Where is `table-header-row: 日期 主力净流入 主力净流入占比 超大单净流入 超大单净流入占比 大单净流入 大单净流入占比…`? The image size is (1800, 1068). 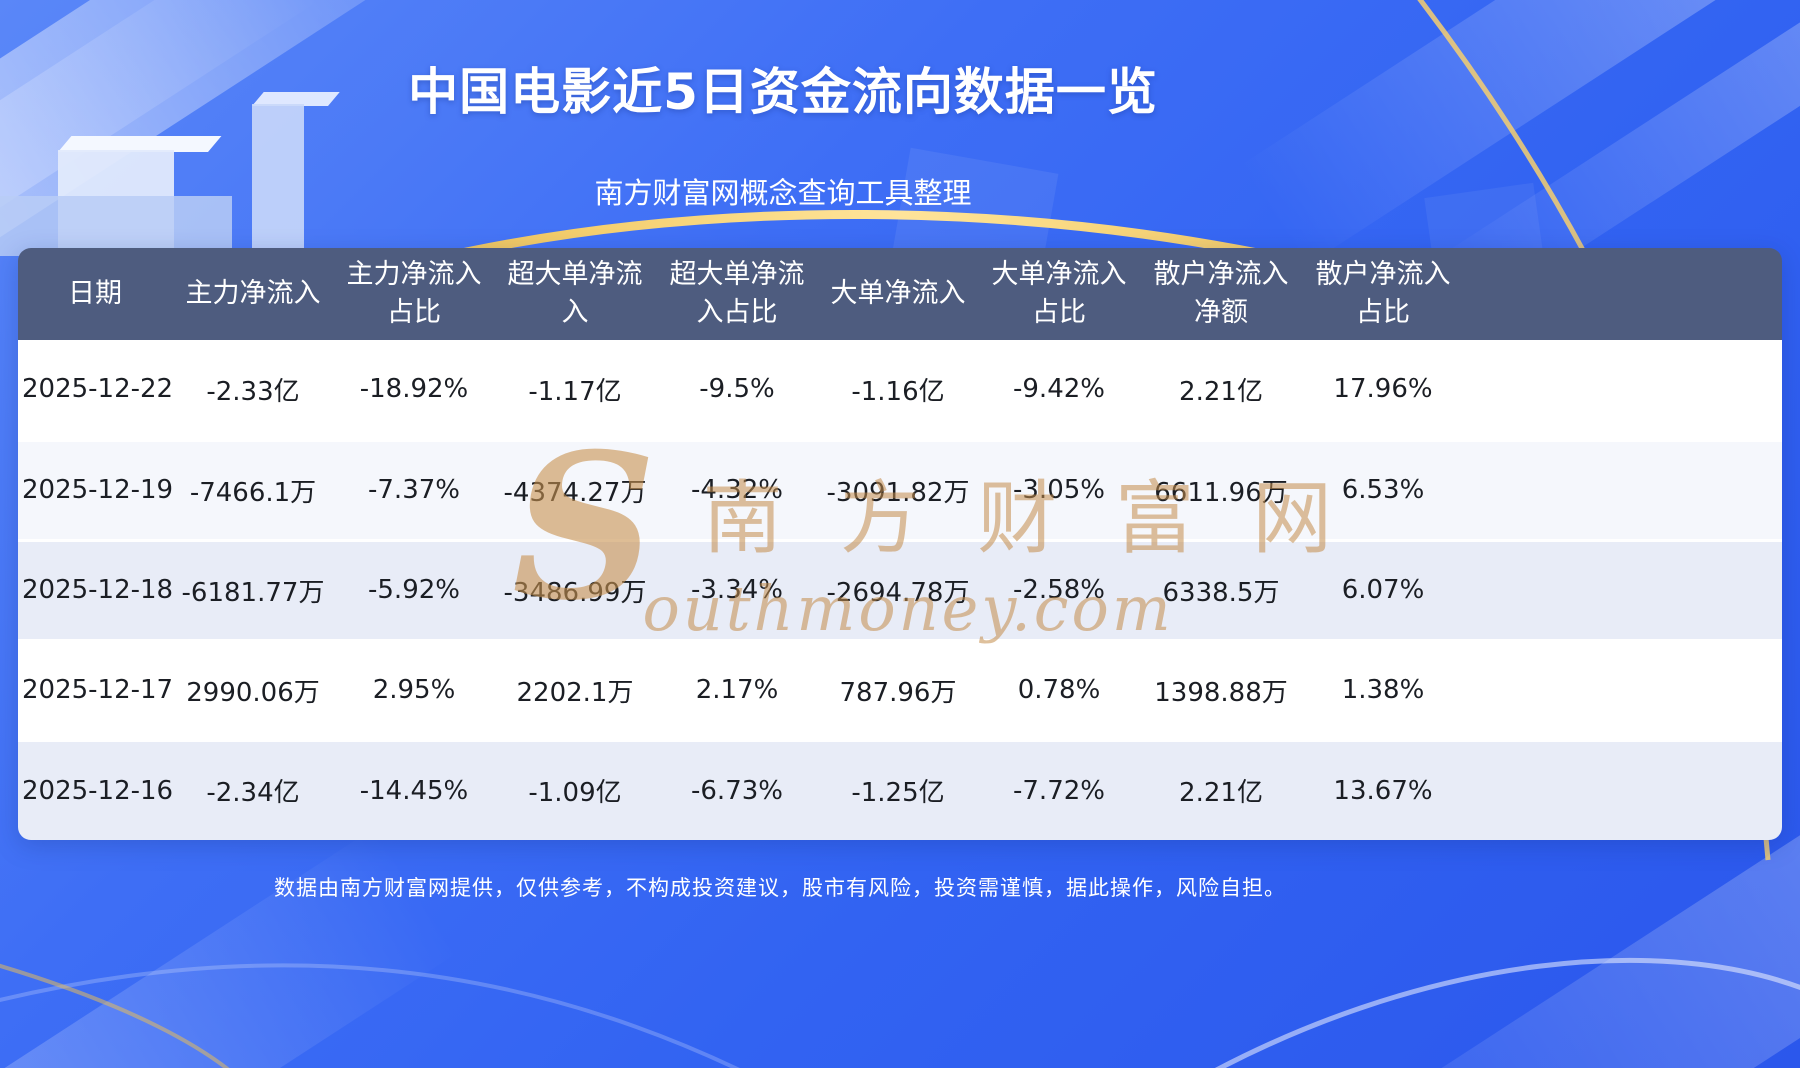 table-header-row: 日期 主力净流入 主力净流入占比 超大单净流入 超大单净流入占比 大单净流入 大单净流入占比… is located at coordinates (900, 294).